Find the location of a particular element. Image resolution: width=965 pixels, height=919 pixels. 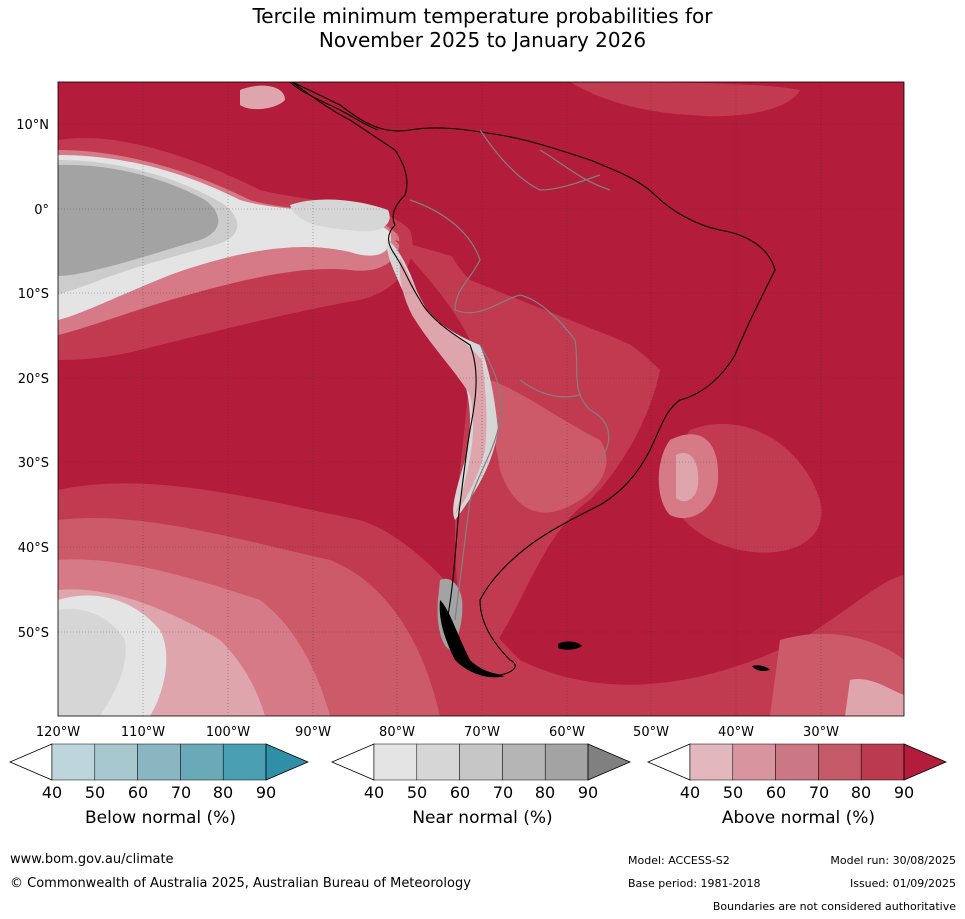

above-tick-50: 50 is located at coordinates (733, 792).